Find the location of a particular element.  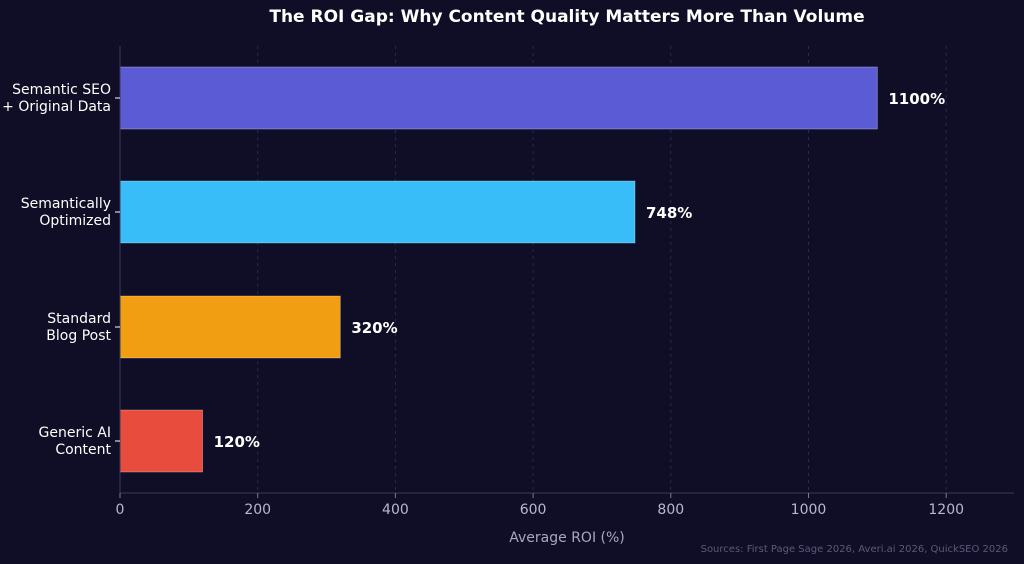

data-label: 748% is located at coordinates (669, 213).